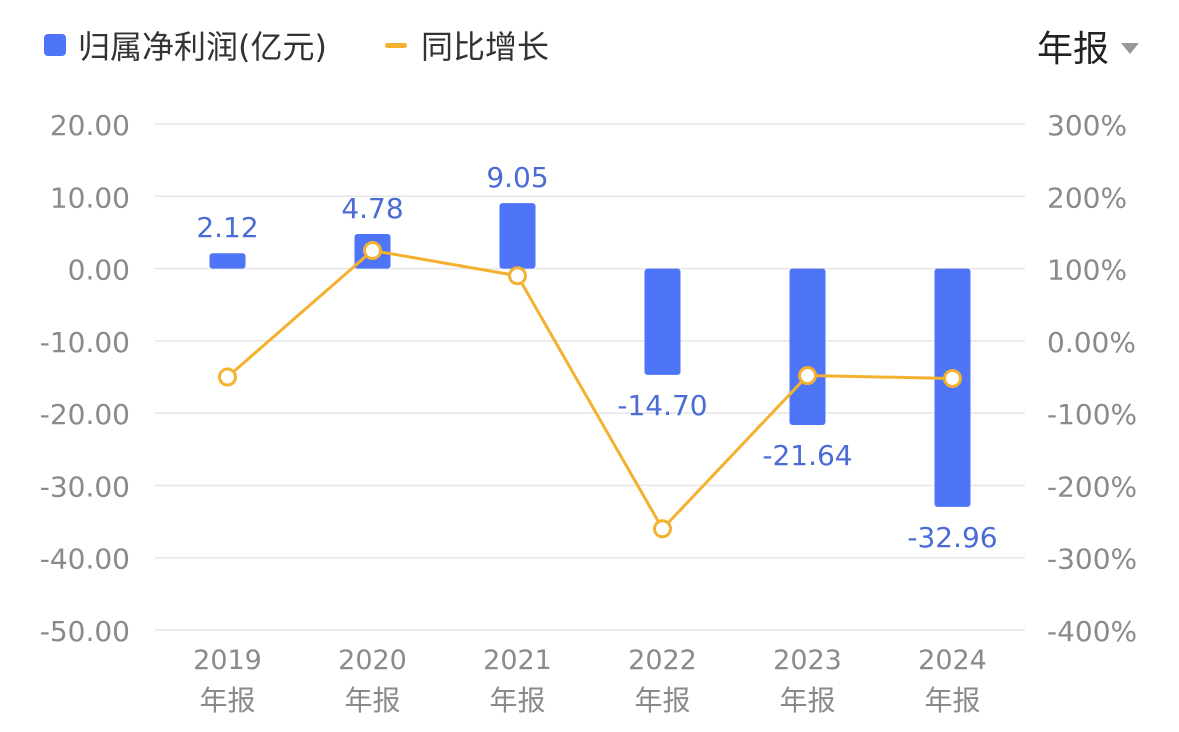 The height and width of the screenshot is (732, 1179). What do you see at coordinates (517, 660) in the screenshot?
I see `x-tick-label-year: 2021` at bounding box center [517, 660].